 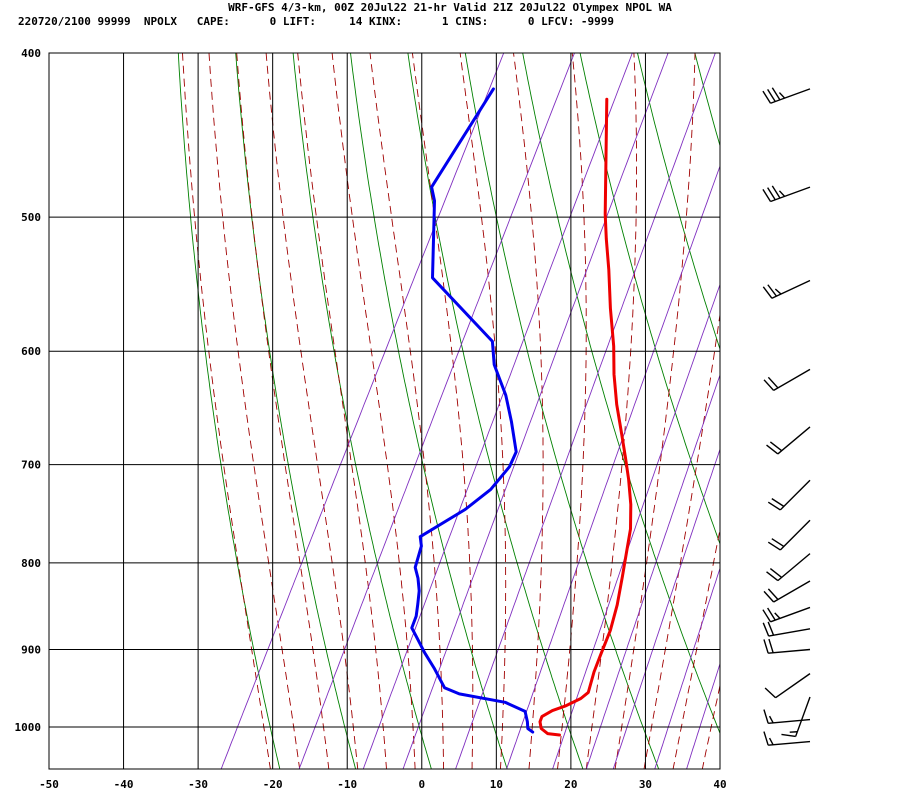 What do you see at coordinates (124, 784) in the screenshot?
I see `x-tick-label: -40` at bounding box center [124, 784].